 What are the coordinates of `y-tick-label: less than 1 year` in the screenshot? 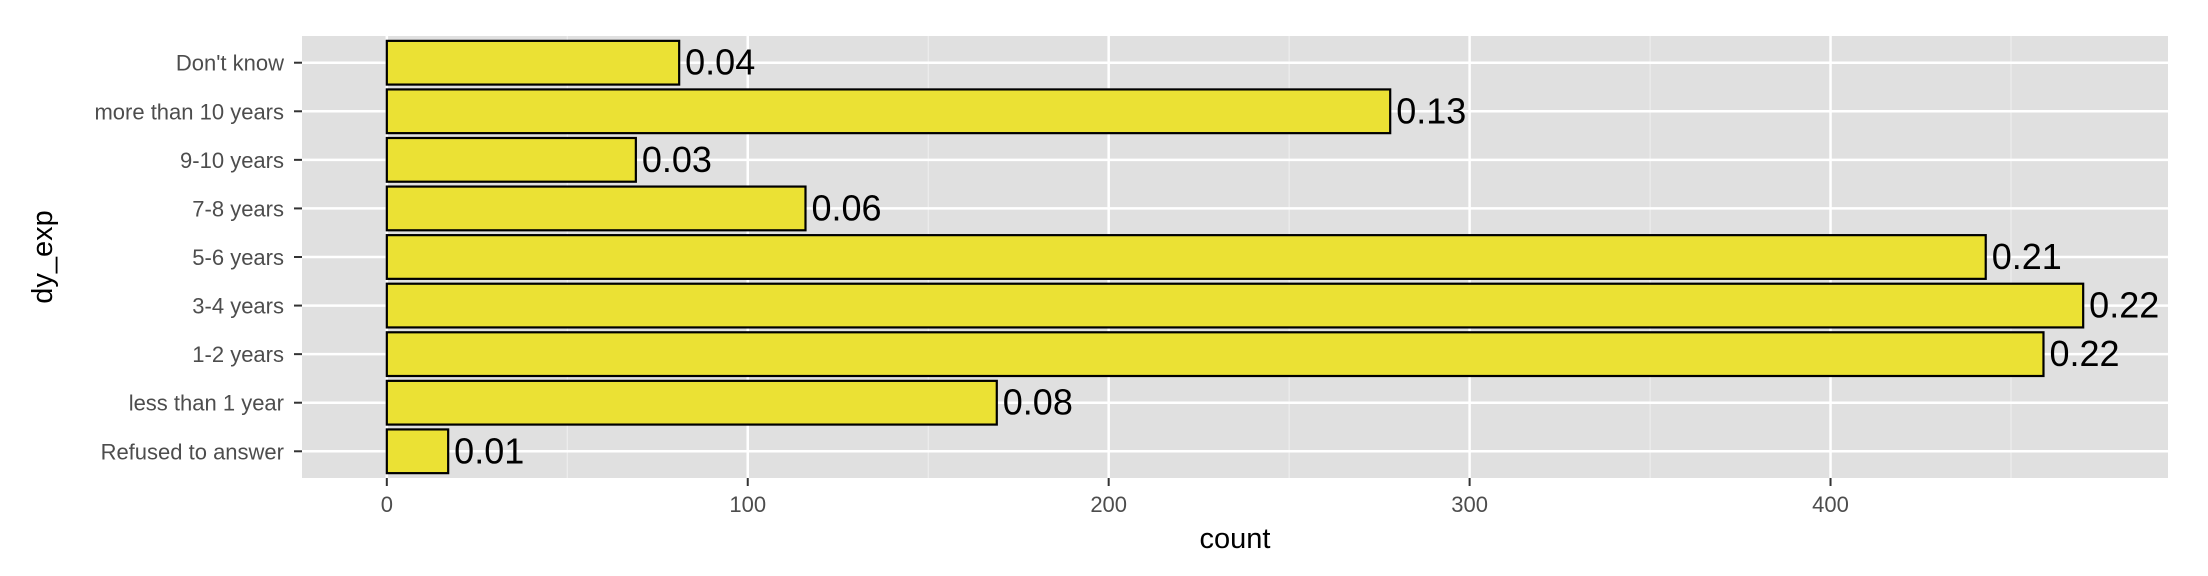 It's located at (206, 403).